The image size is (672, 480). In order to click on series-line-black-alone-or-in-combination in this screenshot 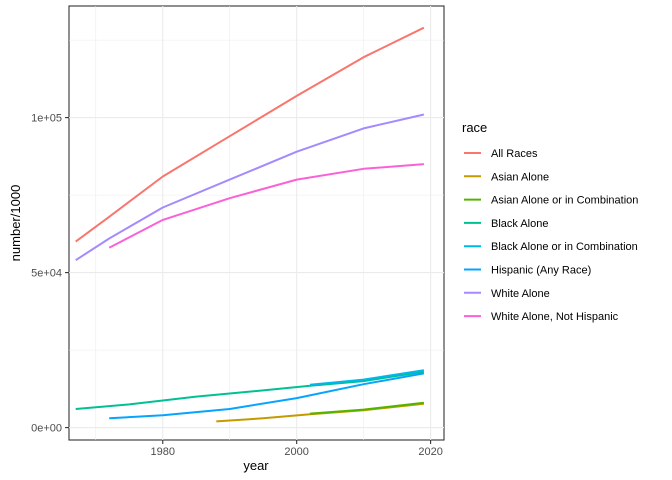, I will do `click(367, 377)`.